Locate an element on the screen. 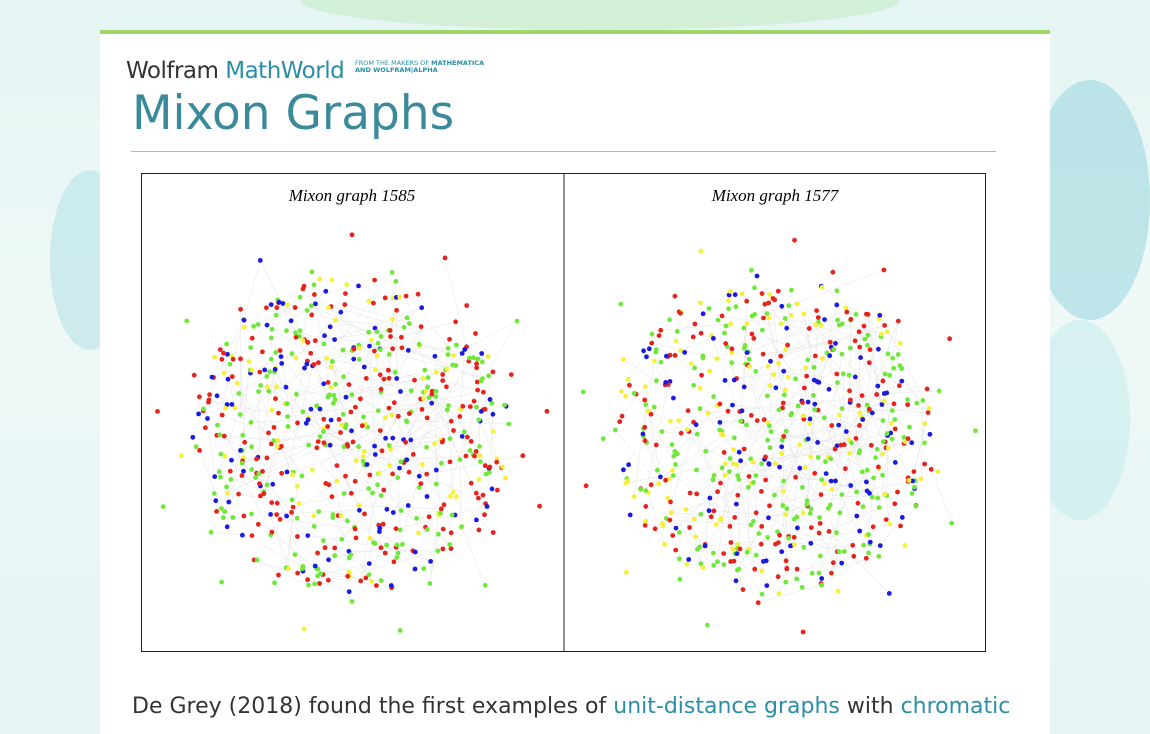 The height and width of the screenshot is (734, 1150). link: chromatic is located at coordinates (956, 706).